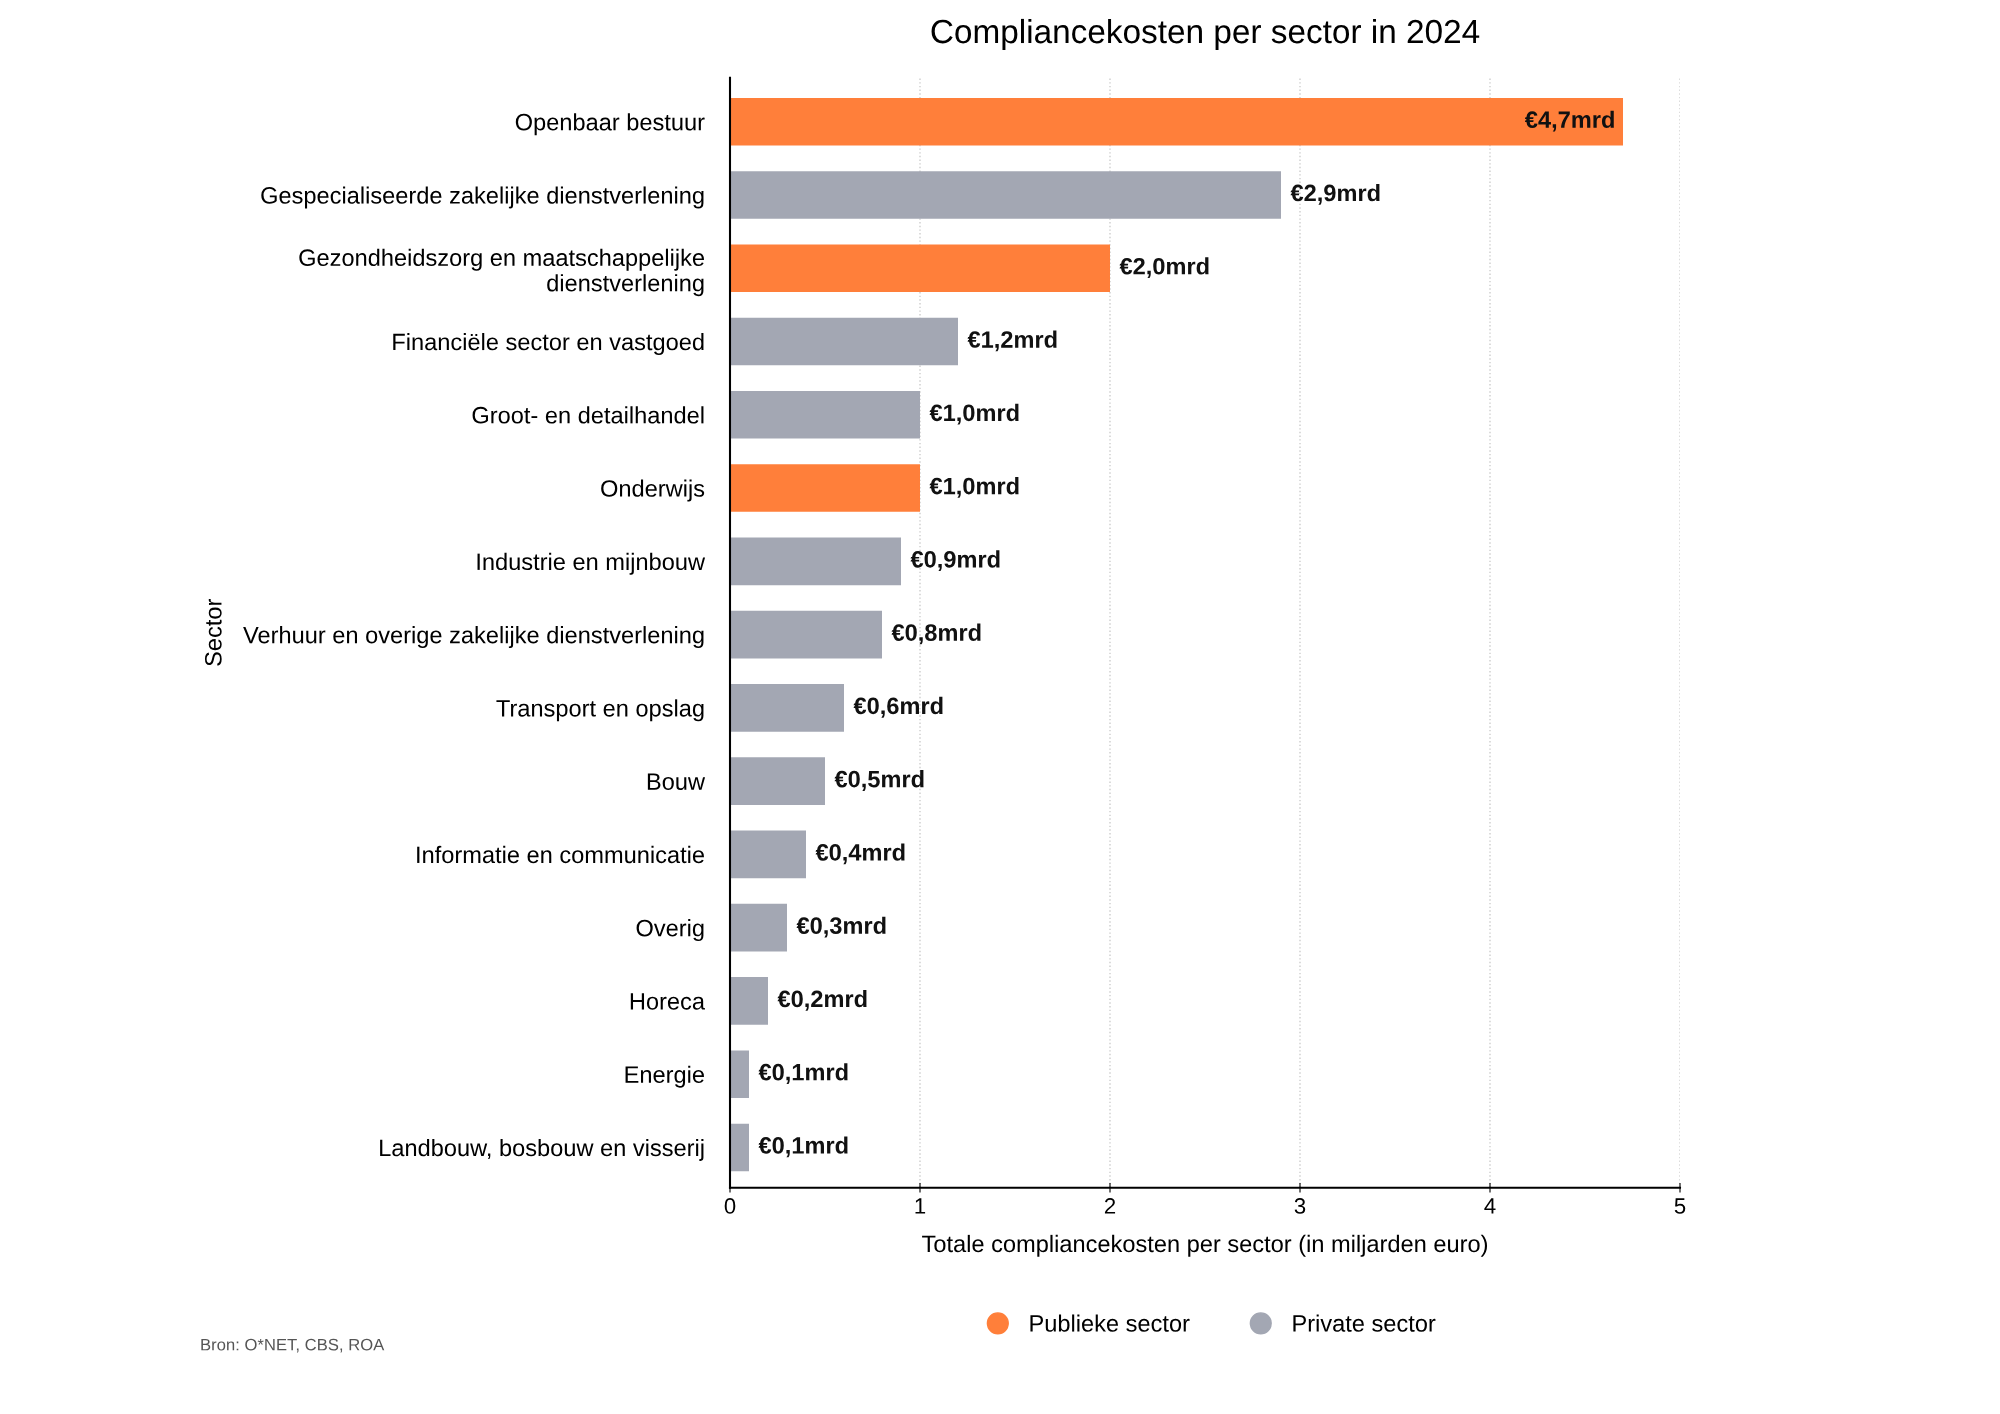 Image resolution: width=2000 pixels, height=1414 pixels. What do you see at coordinates (841, 927) in the screenshot?
I see `data-label: €0,3mrd` at bounding box center [841, 927].